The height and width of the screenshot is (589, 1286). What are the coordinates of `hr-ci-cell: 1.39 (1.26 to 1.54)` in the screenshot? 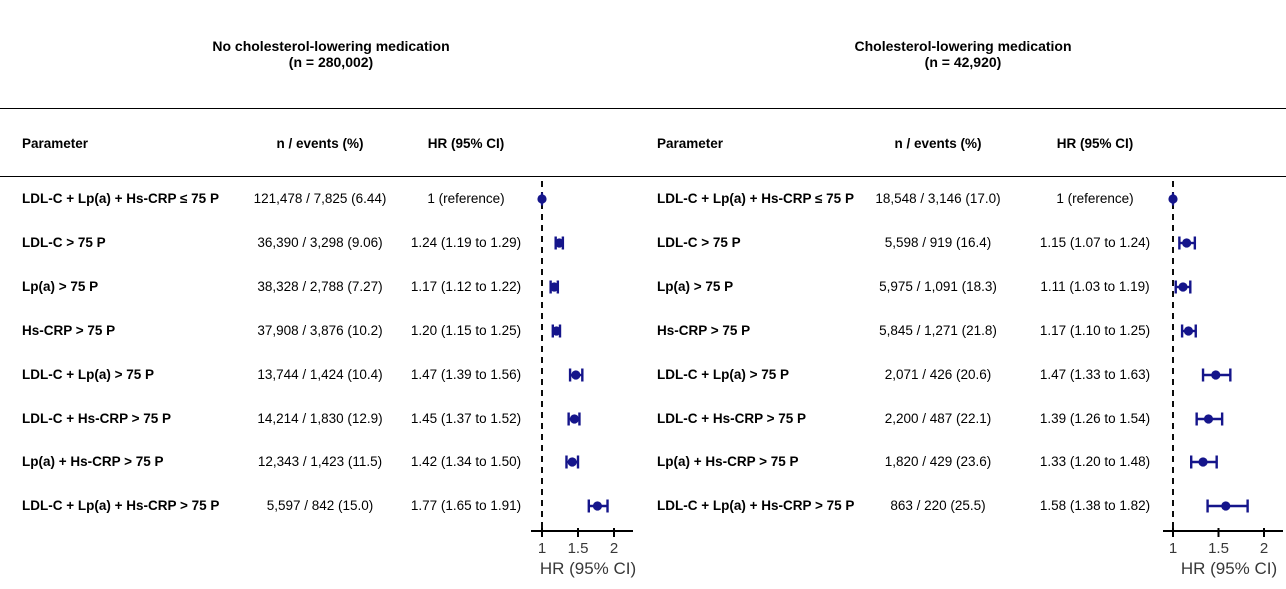 It's located at (1095, 418).